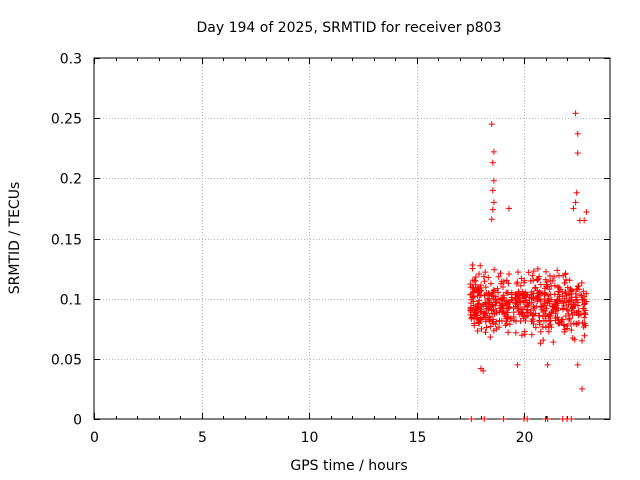 The image size is (640, 480). I want to click on y-axis-label: SRMTID / TECUs, so click(15, 238).